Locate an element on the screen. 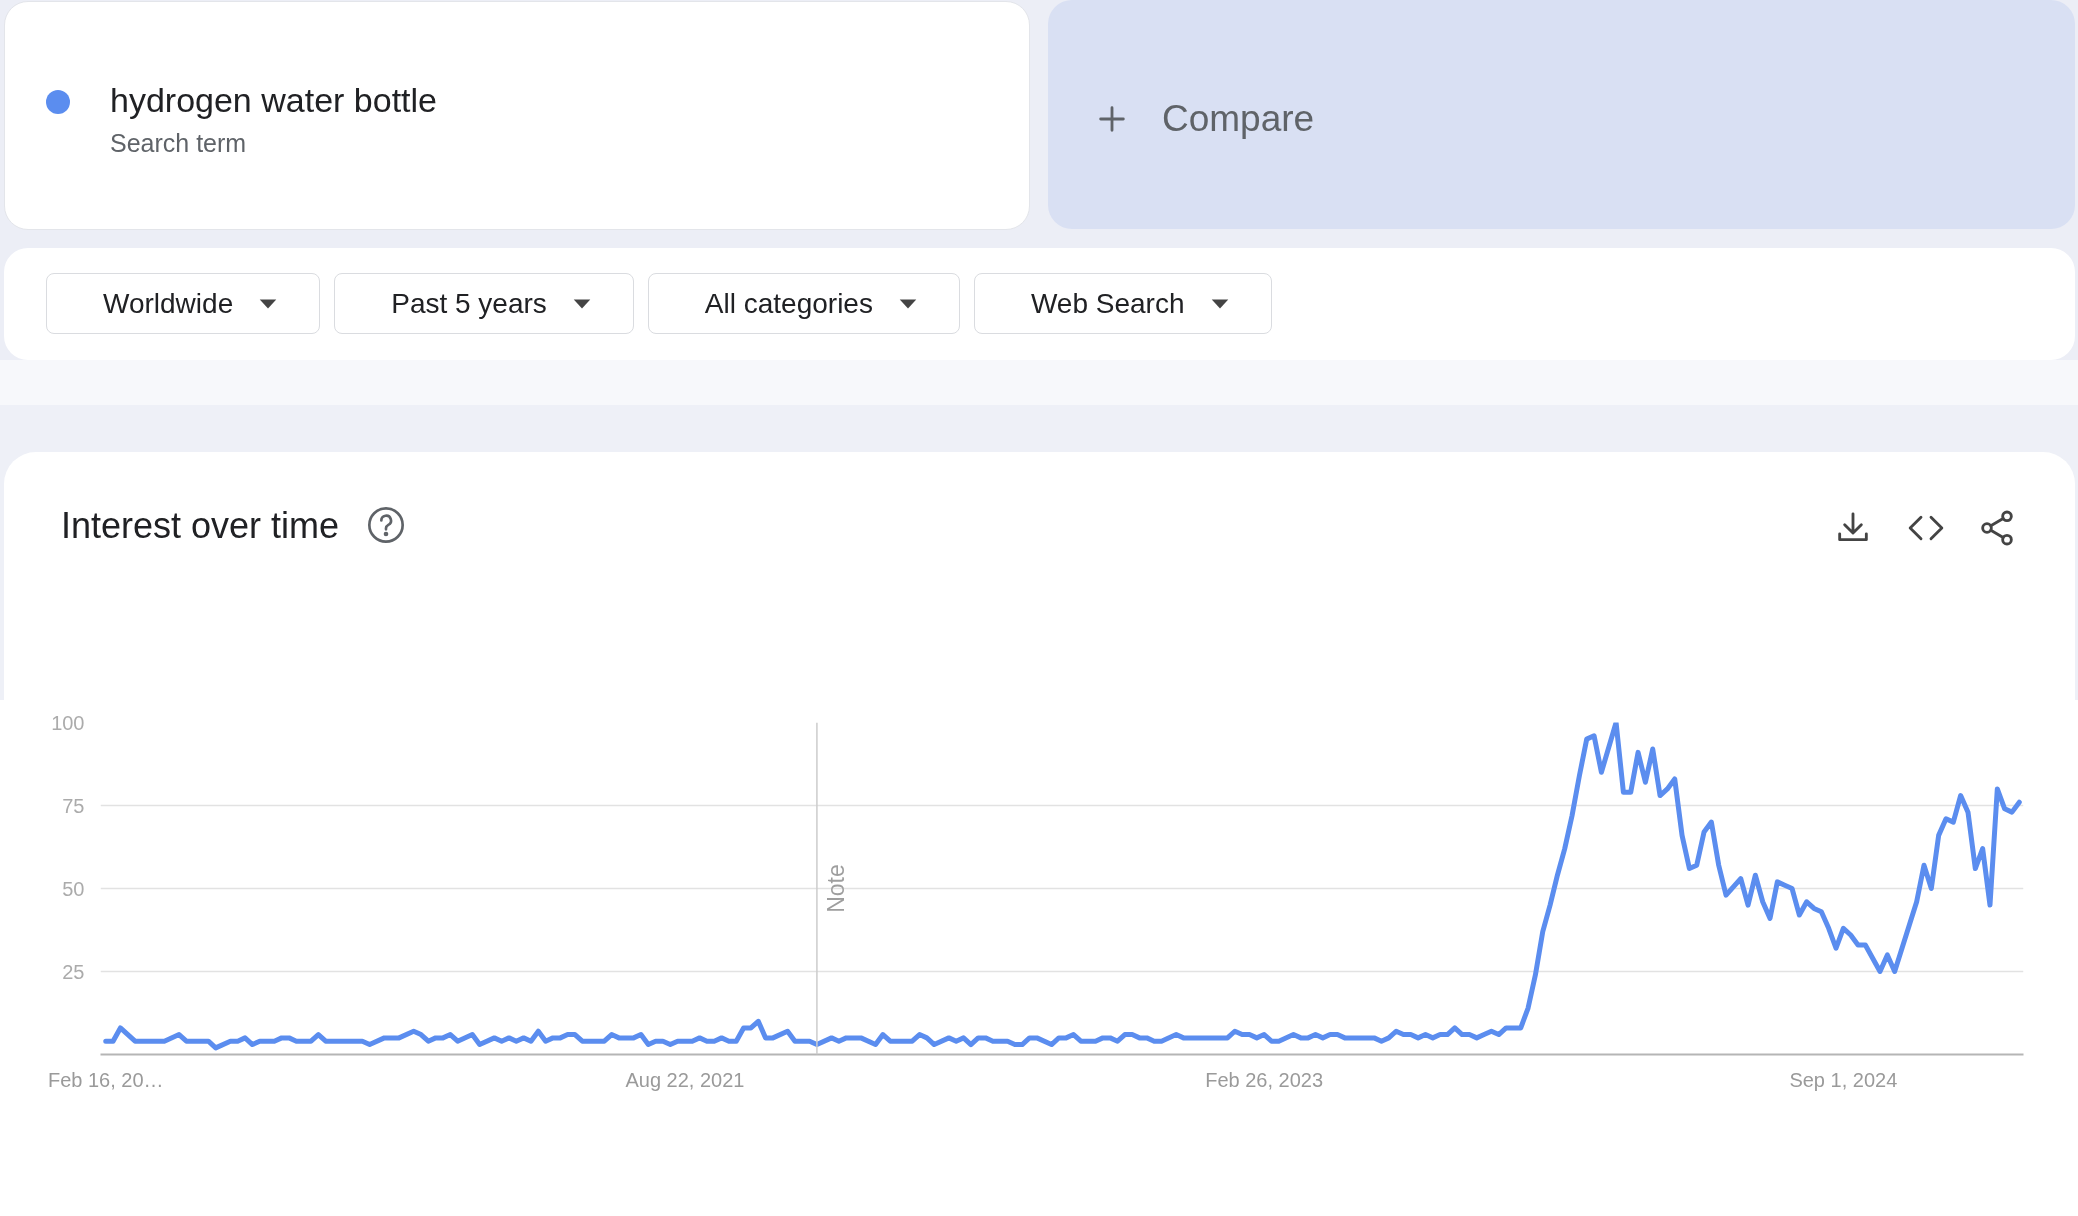 This screenshot has height=1216, width=2078. y-tick-label: 75 is located at coordinates (73, 805).